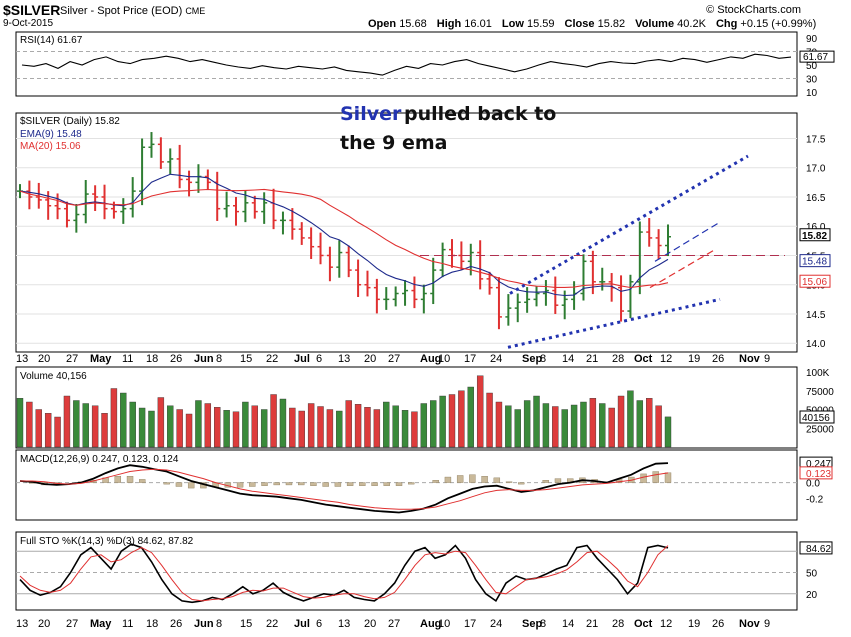 Image resolution: width=851 pixels, height=637 pixels. I want to click on rsi-tick: 10, so click(812, 93).